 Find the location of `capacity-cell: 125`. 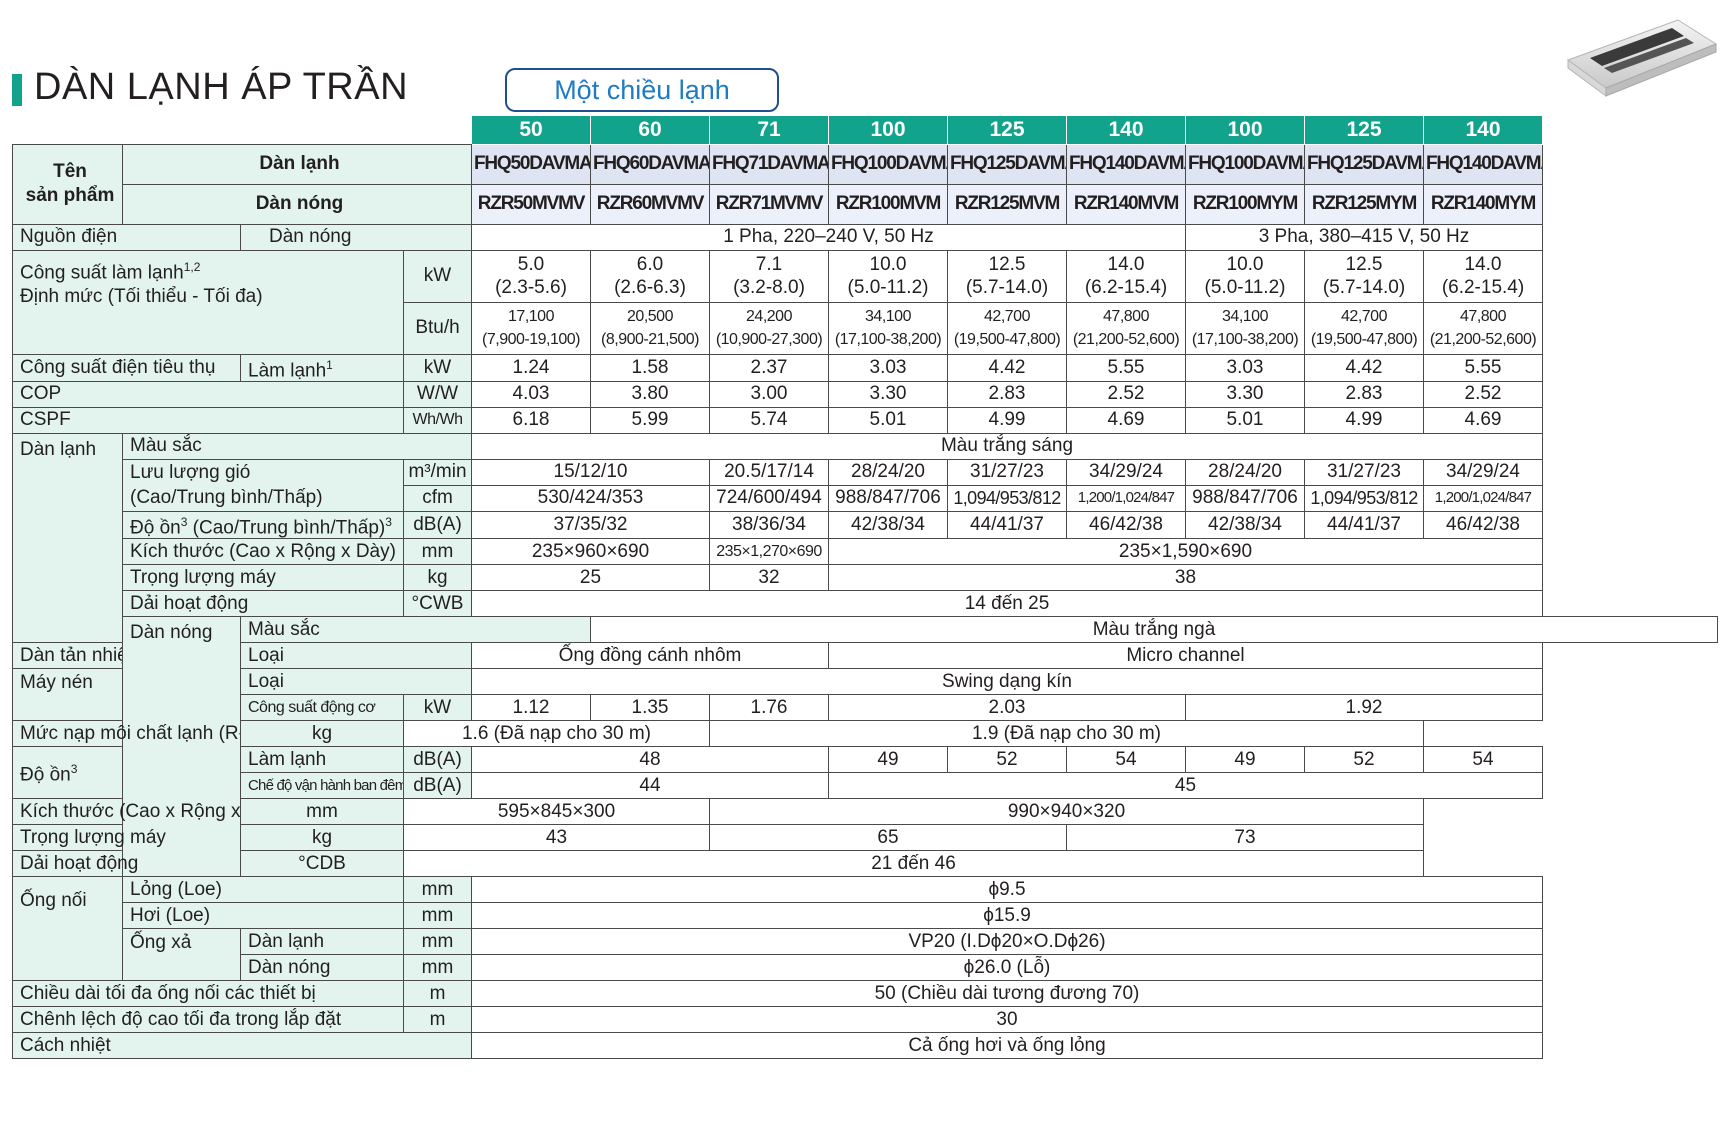

capacity-cell: 125 is located at coordinates (1007, 130).